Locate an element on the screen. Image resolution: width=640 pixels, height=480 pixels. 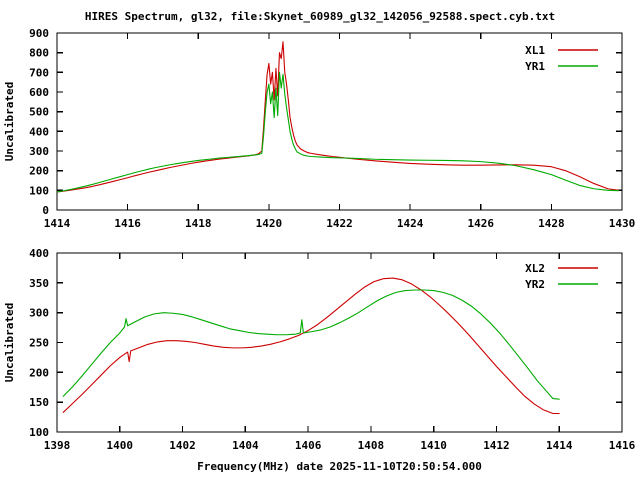
y-tick-label: 800 is located at coordinates (39, 53).